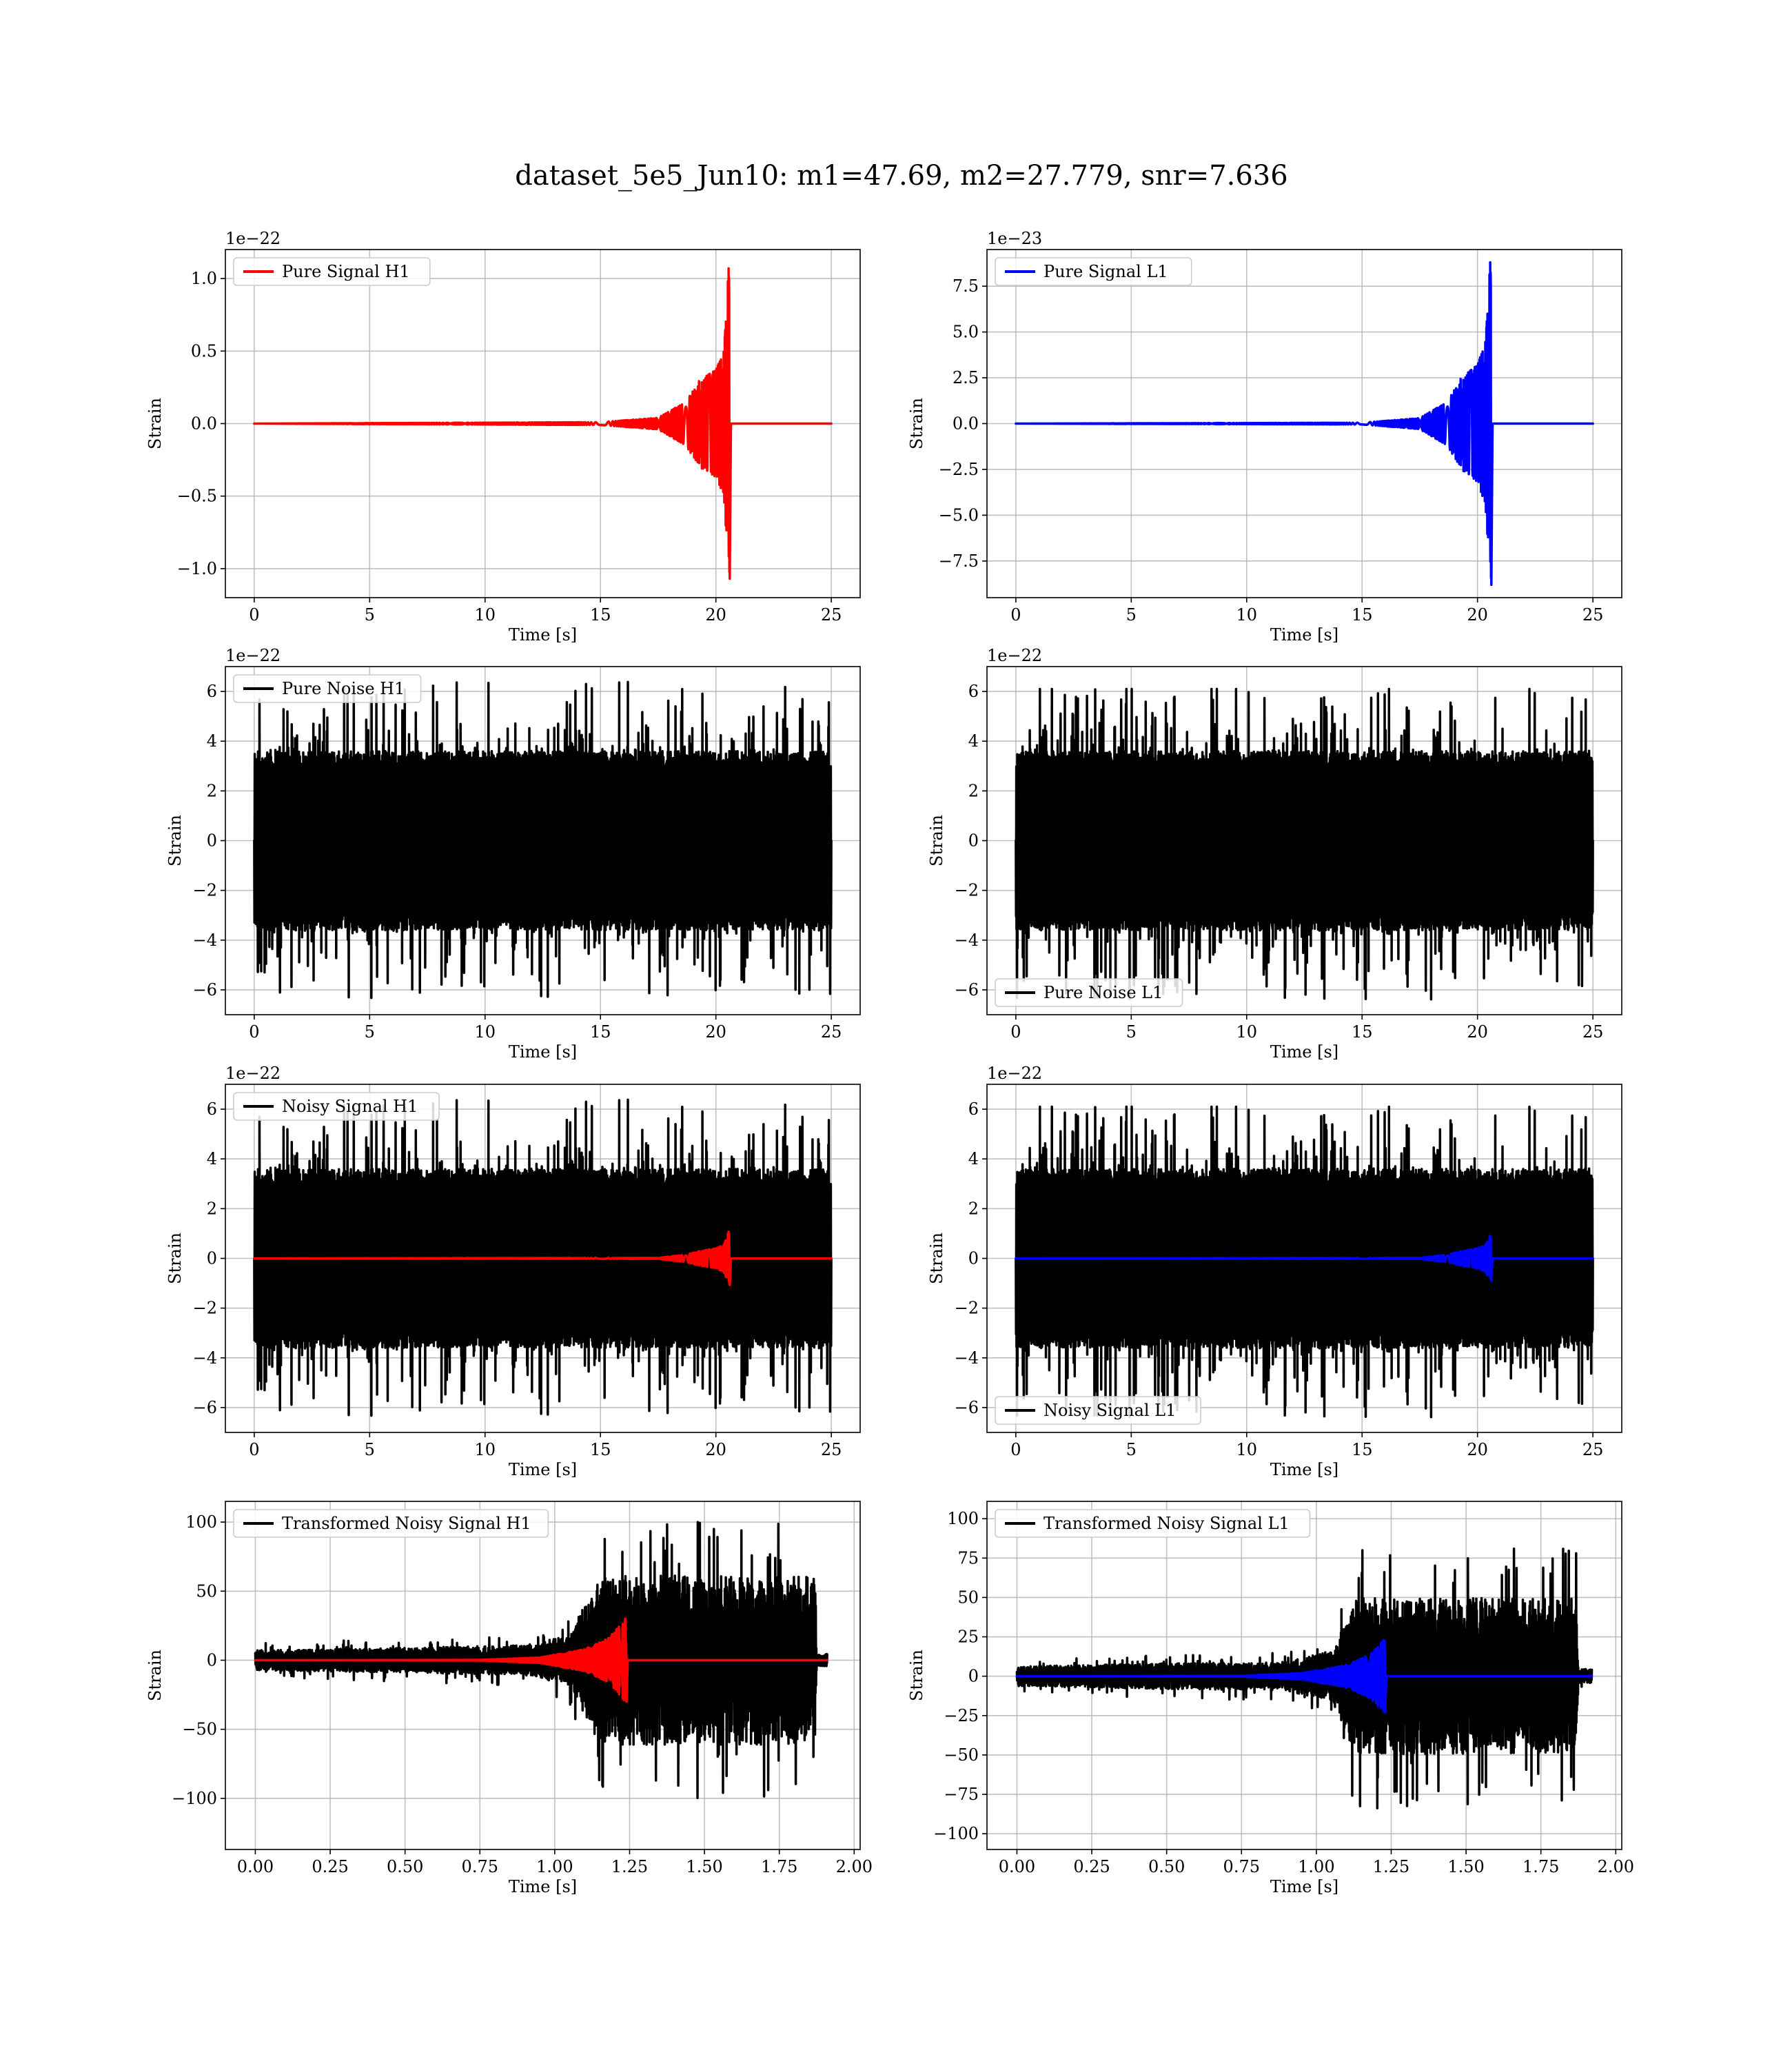 This screenshot has height=2068, width=1792. What do you see at coordinates (343, 688) in the screenshot?
I see `legend-label: Pure Noise H1` at bounding box center [343, 688].